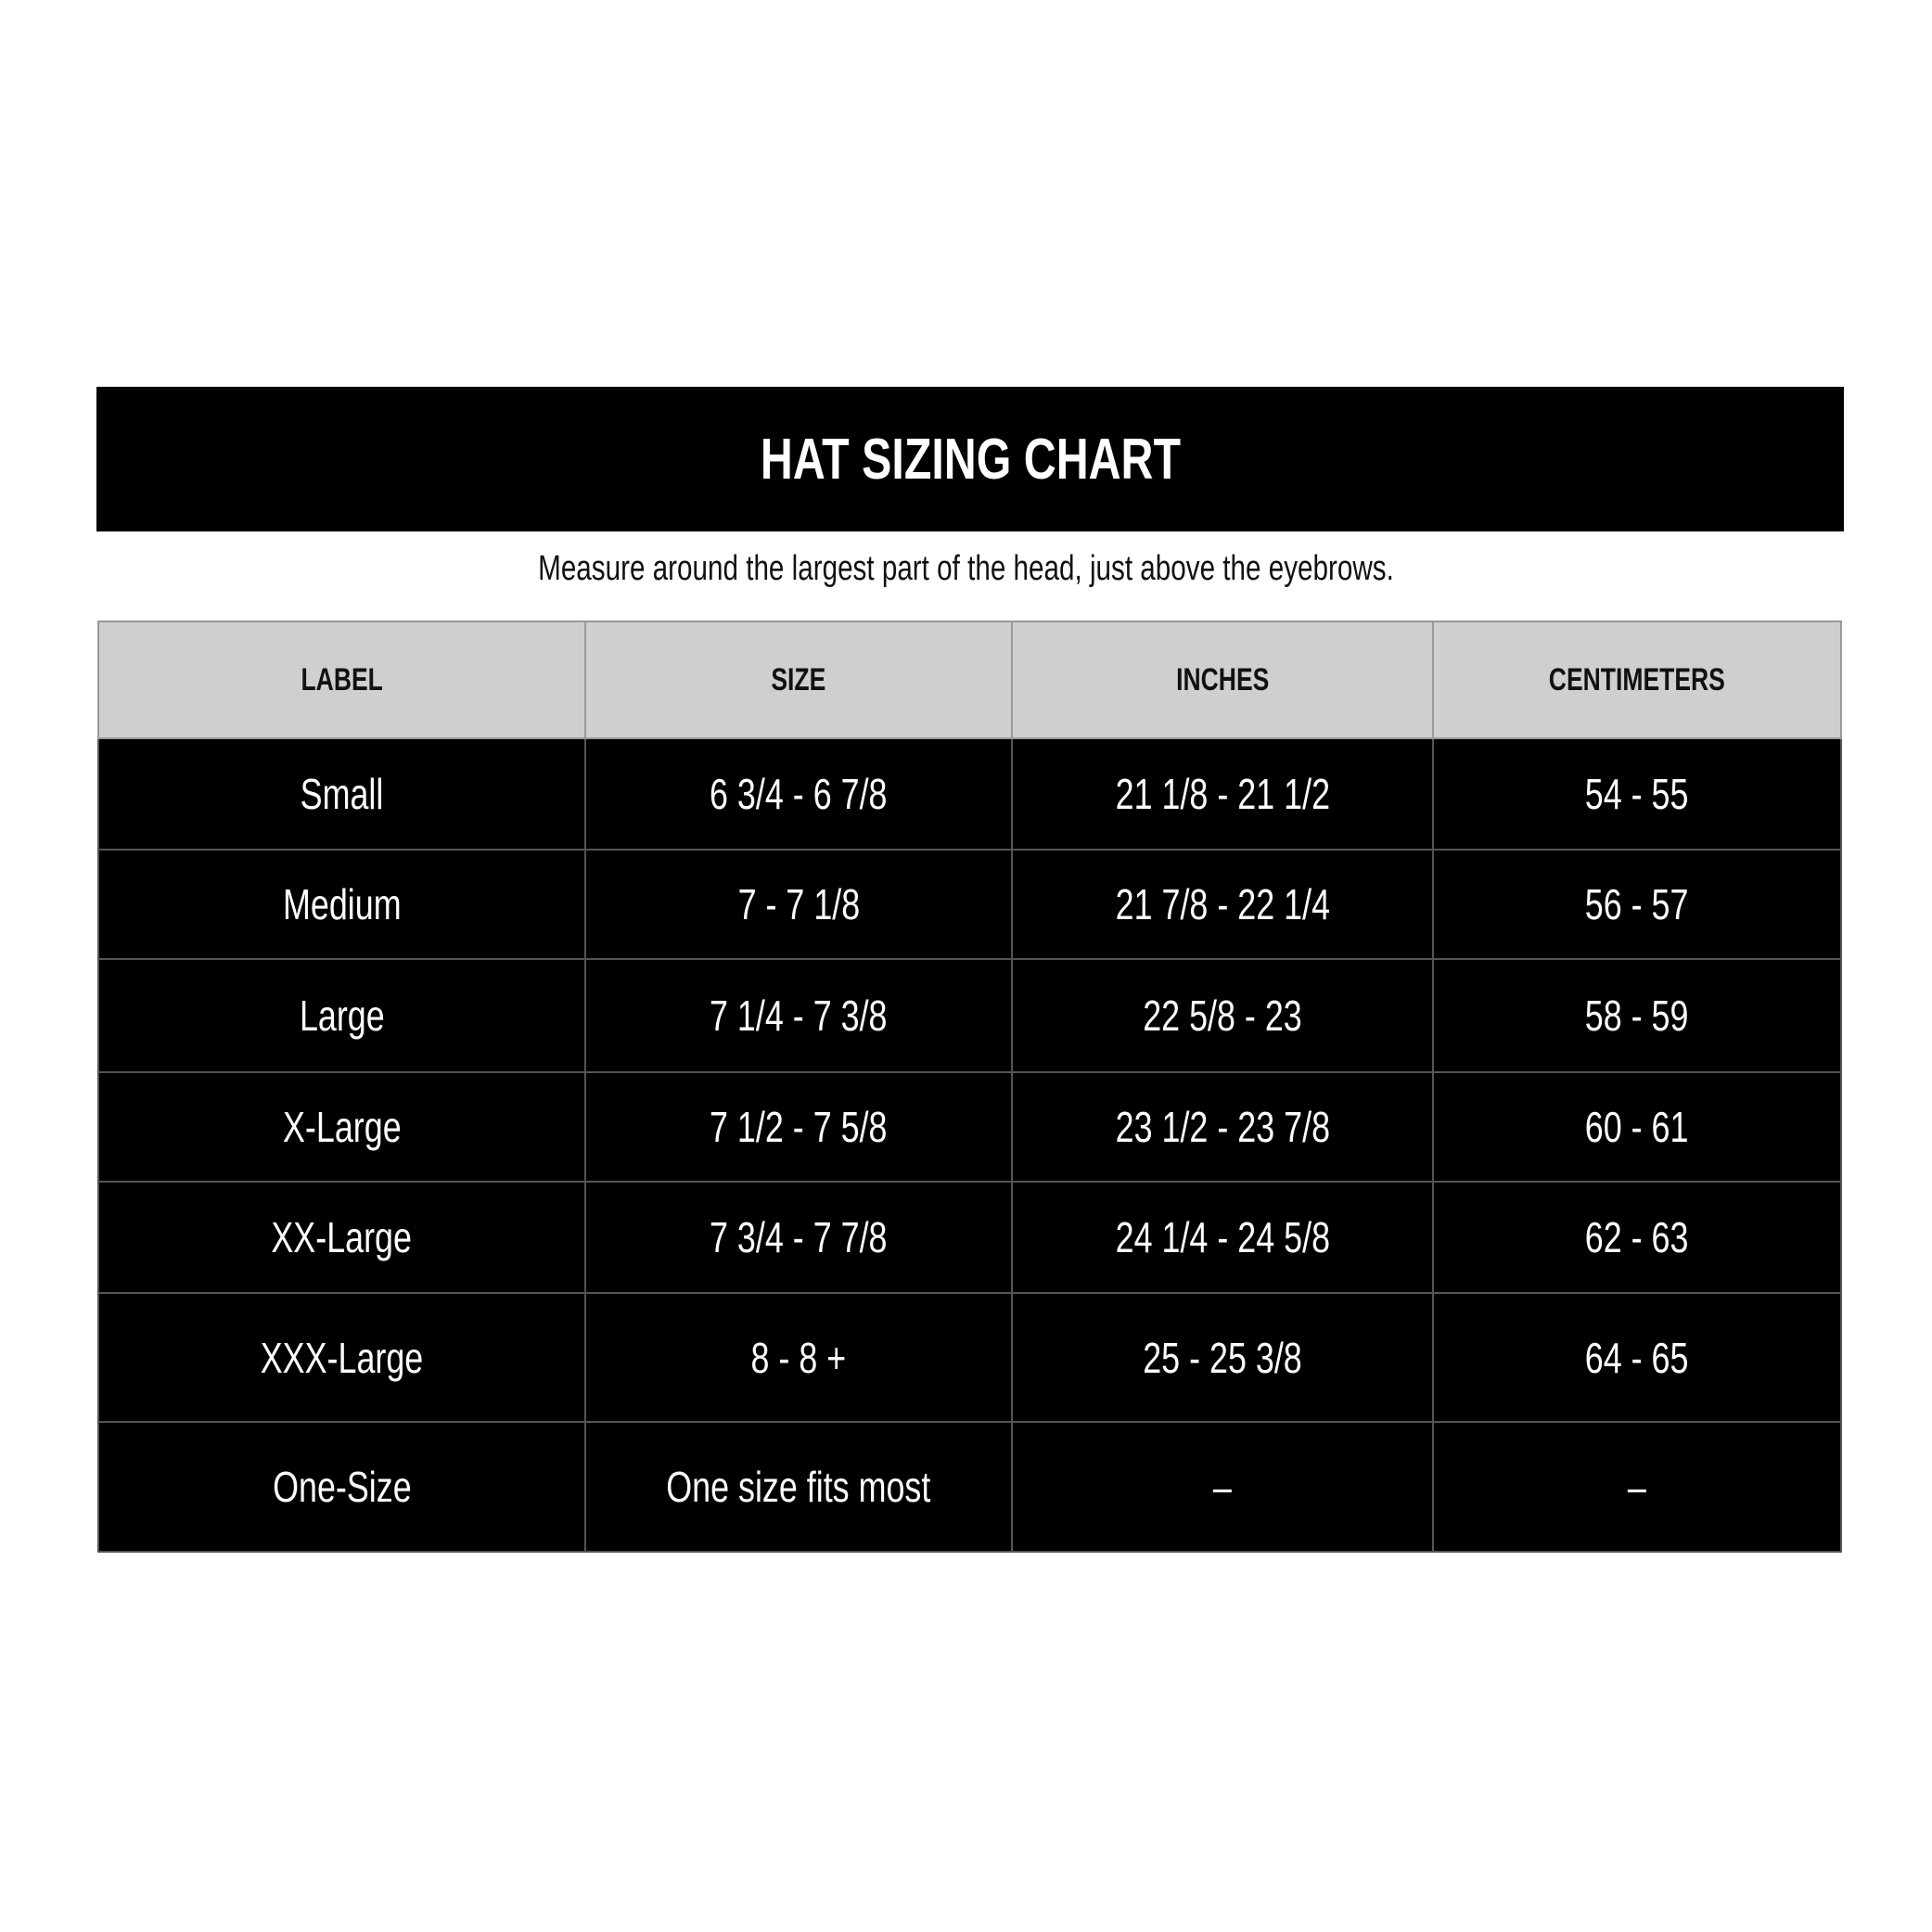 The width and height of the screenshot is (1932, 1932). I want to click on header-text: CENTIMETERS, so click(1637, 679).